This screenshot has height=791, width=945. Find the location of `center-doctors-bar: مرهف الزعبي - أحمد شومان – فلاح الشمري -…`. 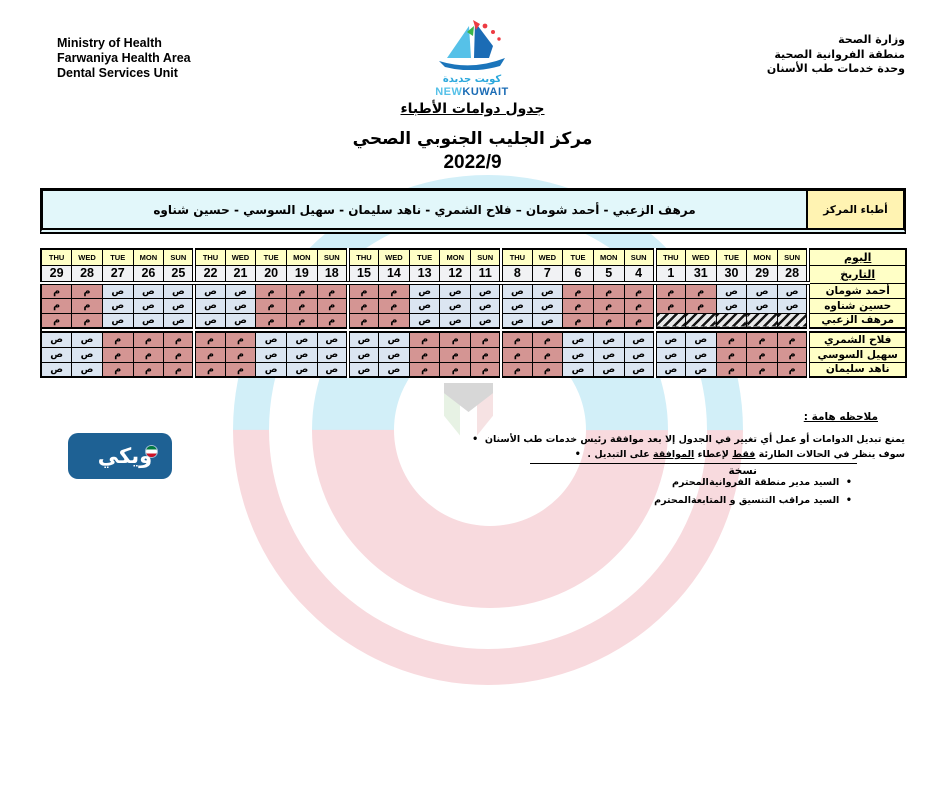

center-doctors-bar: مرهف الزعبي - أحمد شومان – فلاح الشمري -… is located at coordinates (473, 211).